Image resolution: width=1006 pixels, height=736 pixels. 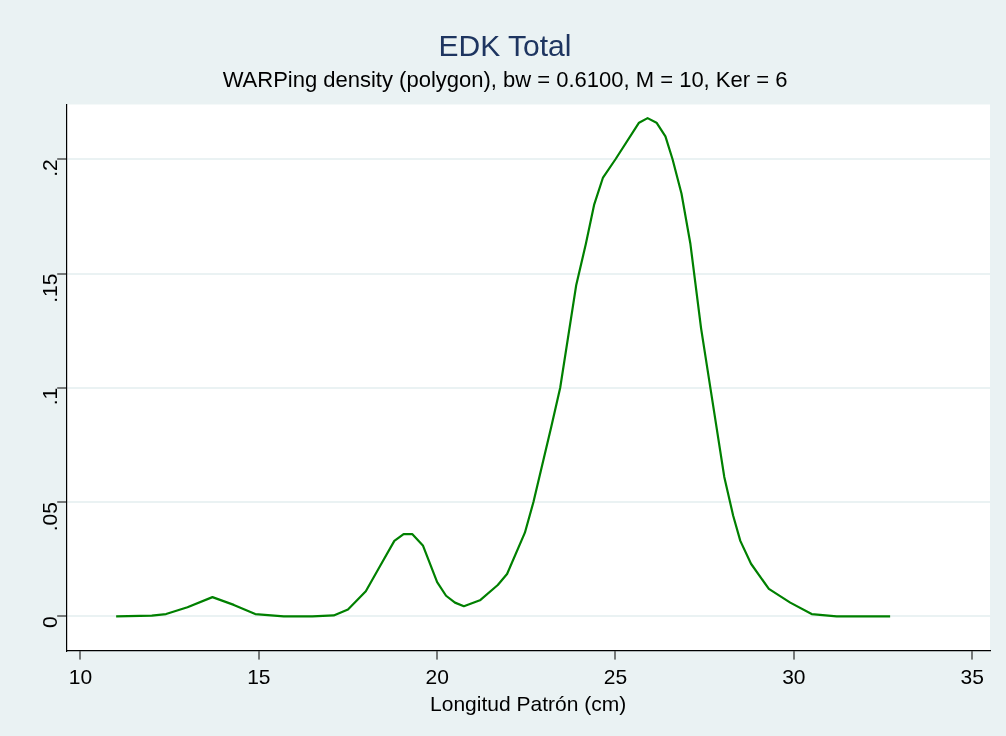 What do you see at coordinates (49, 288) in the screenshot?
I see `y-tick-label: .15` at bounding box center [49, 288].